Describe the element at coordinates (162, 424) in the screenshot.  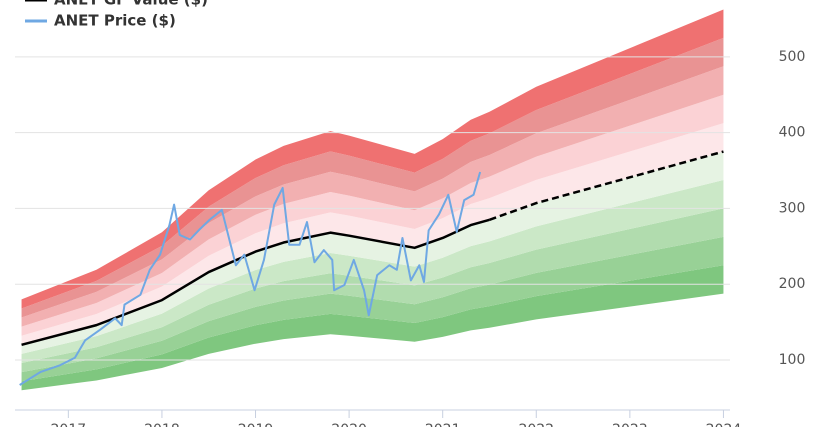
I see `x-tick-label: 2018` at that location.